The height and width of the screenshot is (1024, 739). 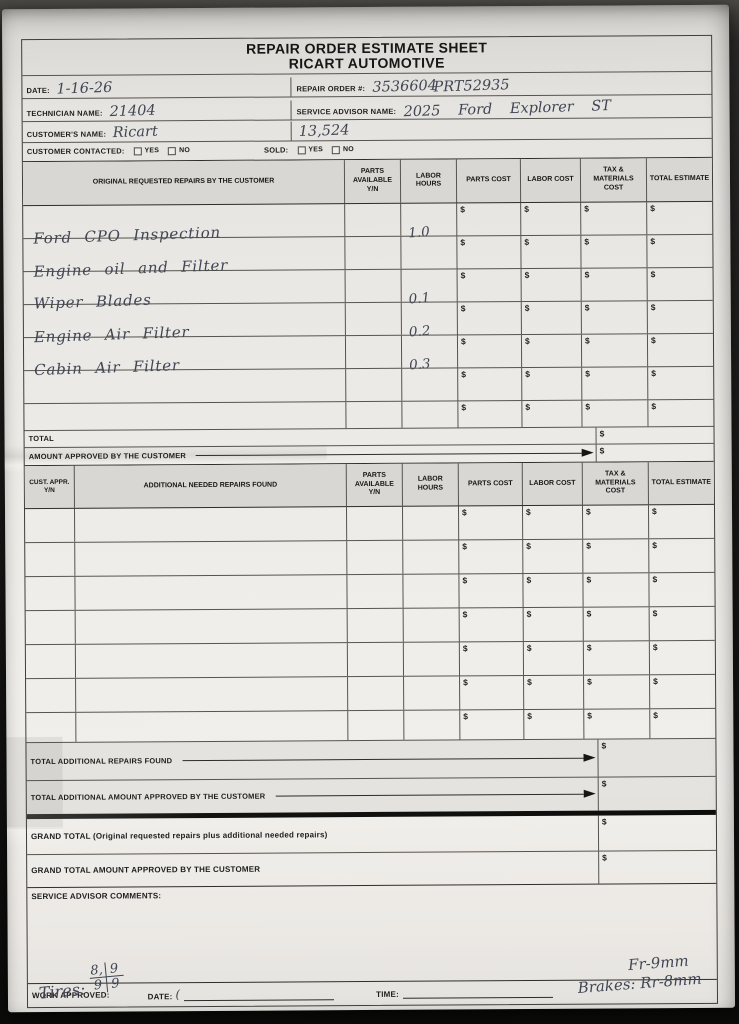 I want to click on checkbox-sold-no, so click(x=335, y=150).